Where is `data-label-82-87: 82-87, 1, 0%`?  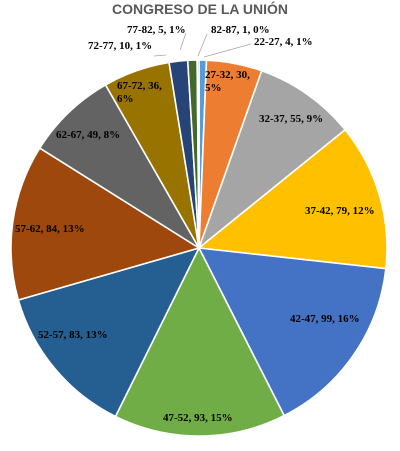
data-label-82-87: 82-87, 1, 0% is located at coordinates (240, 30).